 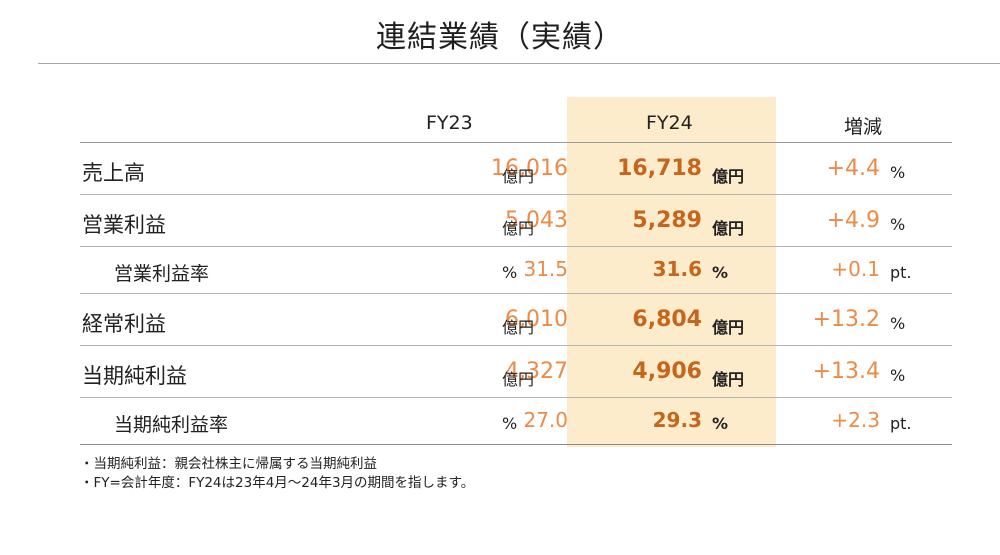 What do you see at coordinates (545, 269) in the screenshot?
I see `fy23-value: 31.5` at bounding box center [545, 269].